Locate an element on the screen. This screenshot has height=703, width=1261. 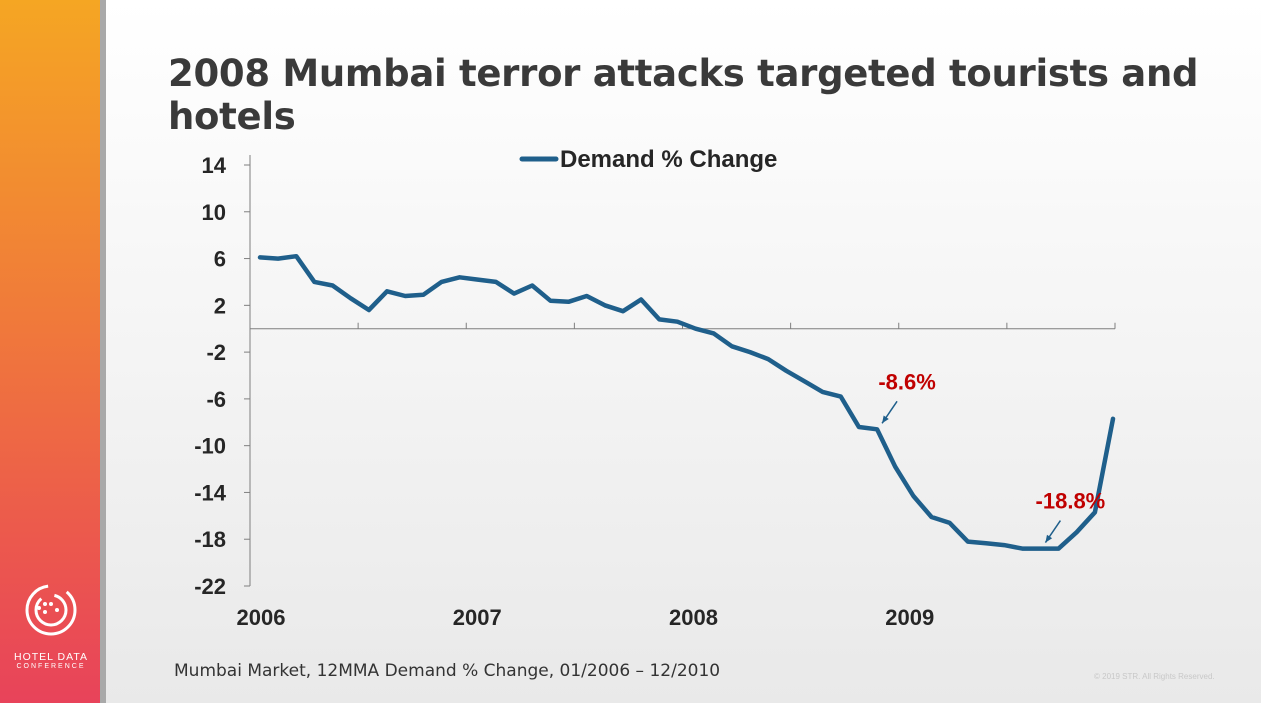
y-tick-label: 14 is located at coordinates (214, 165).